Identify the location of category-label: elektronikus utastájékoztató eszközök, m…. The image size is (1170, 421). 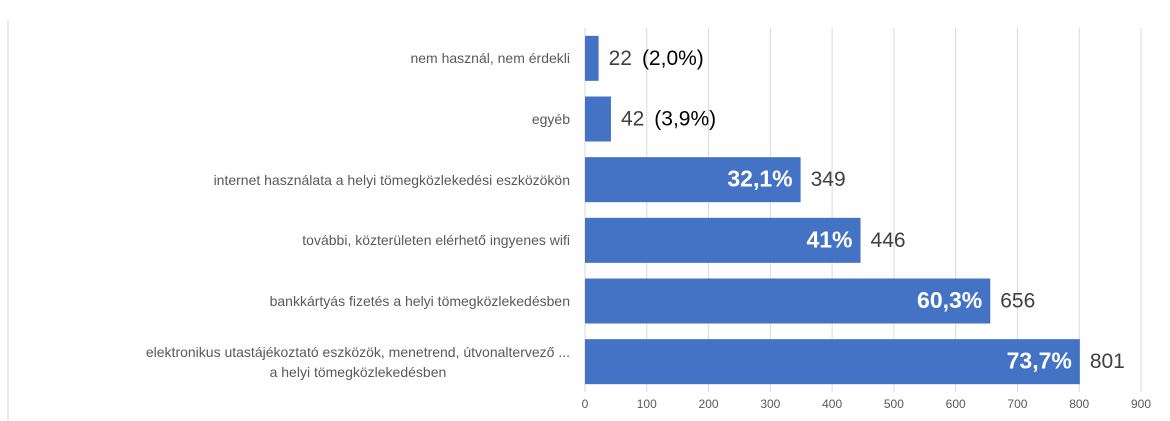
(357, 361).